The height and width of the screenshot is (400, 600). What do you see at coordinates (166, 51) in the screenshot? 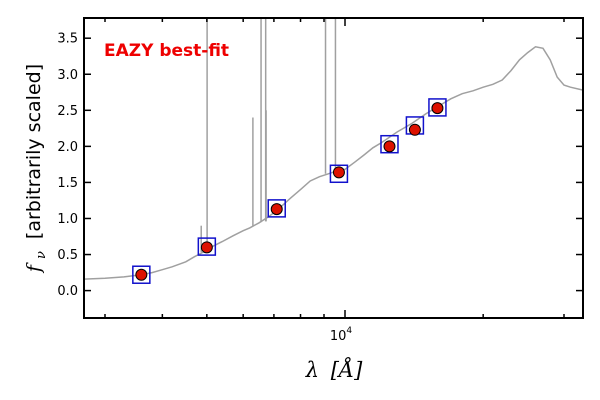
I see `annotation-label: EAZY best-fit` at bounding box center [166, 51].